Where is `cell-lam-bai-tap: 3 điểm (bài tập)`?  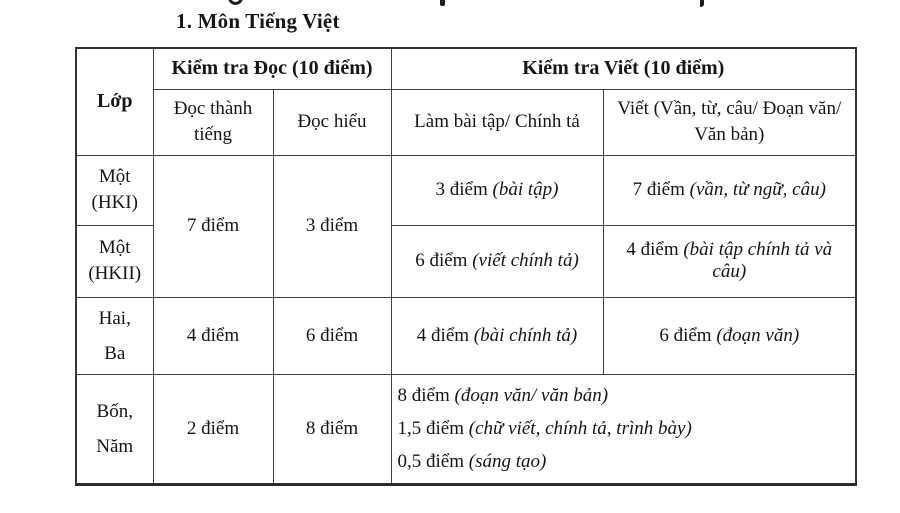
cell-lam-bai-tap: 3 điểm (bài tập) is located at coordinates (497, 190).